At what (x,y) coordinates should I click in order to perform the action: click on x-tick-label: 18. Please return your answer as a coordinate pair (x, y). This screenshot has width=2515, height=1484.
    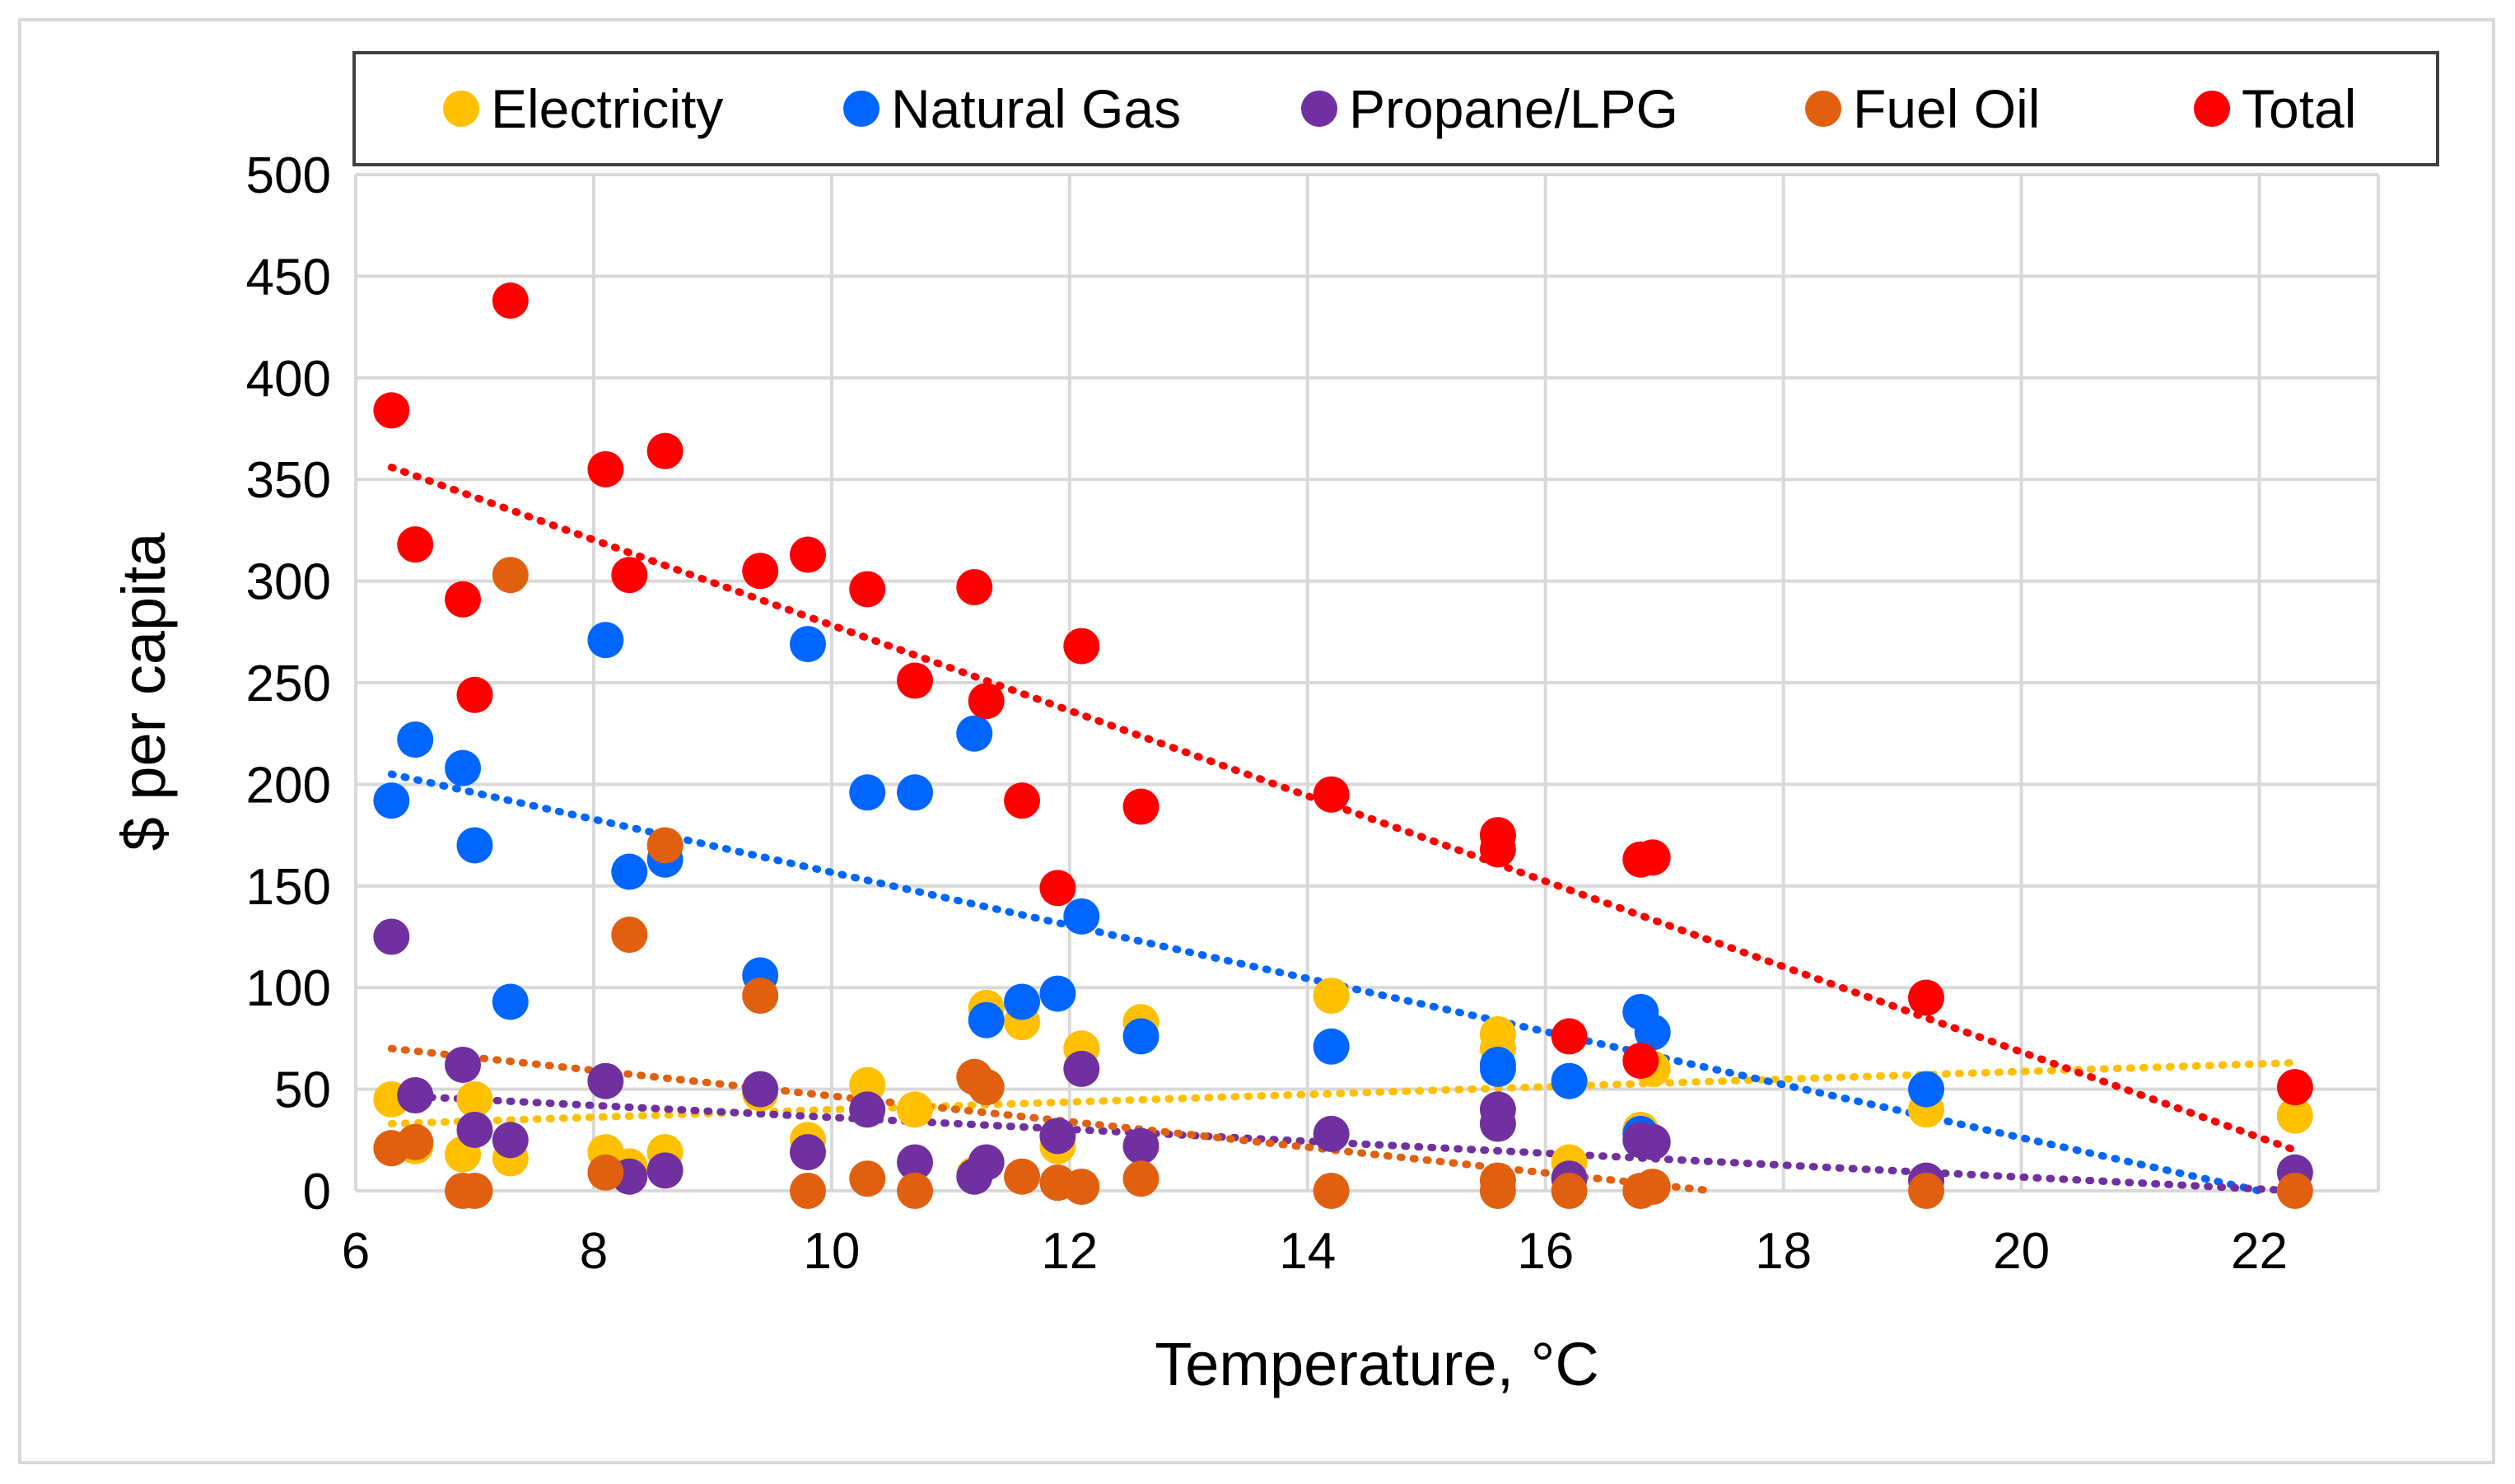
    Looking at the image, I should click on (1783, 1251).